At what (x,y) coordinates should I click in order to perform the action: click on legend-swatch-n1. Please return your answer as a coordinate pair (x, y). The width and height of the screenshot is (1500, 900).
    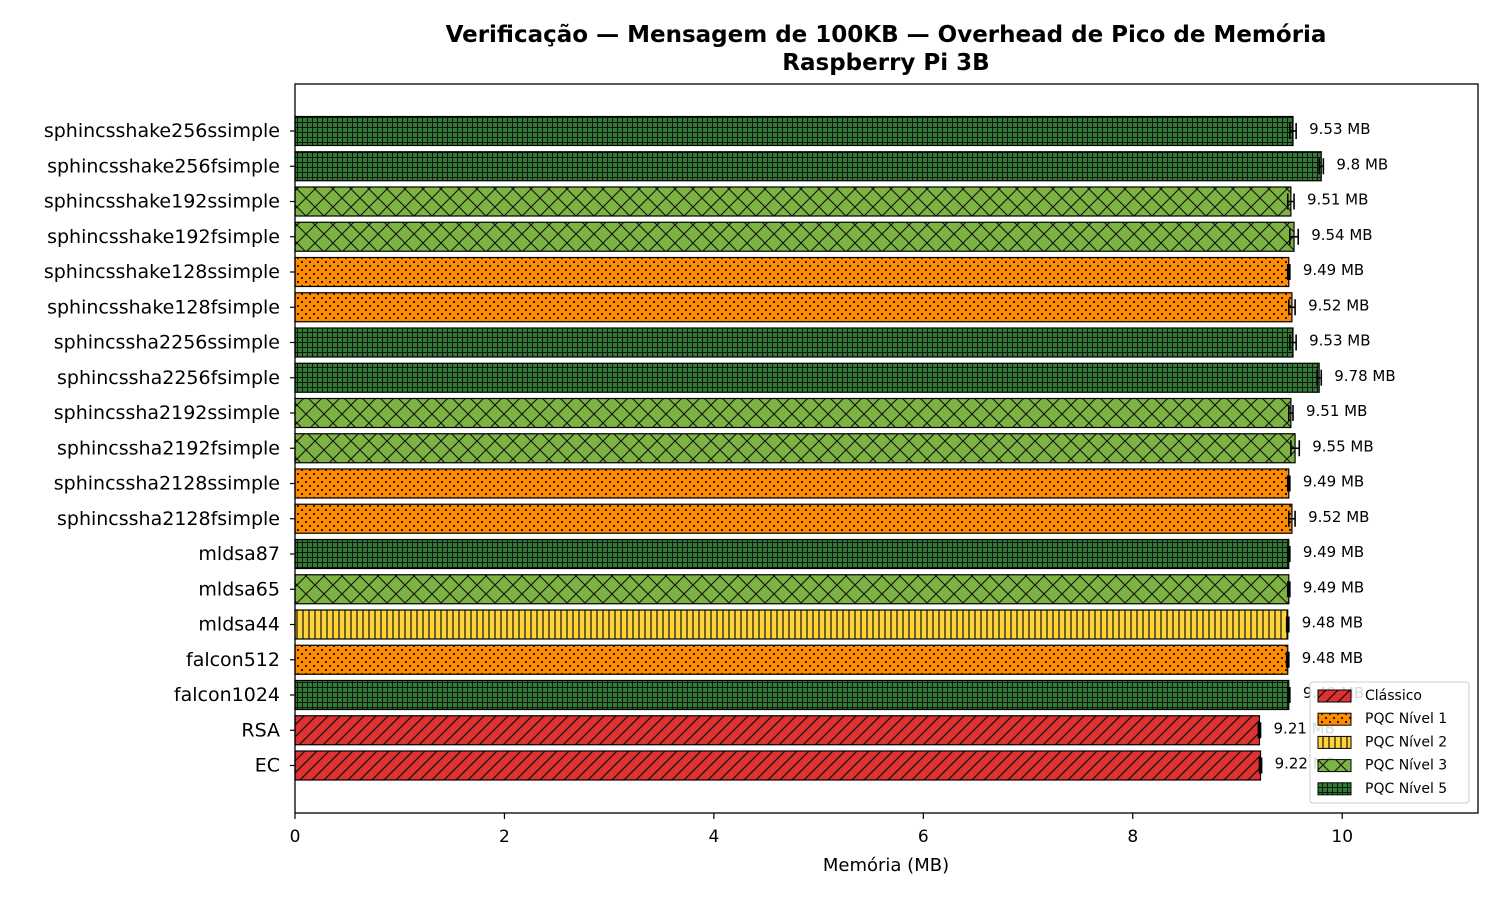
    Looking at the image, I should click on (1334, 719).